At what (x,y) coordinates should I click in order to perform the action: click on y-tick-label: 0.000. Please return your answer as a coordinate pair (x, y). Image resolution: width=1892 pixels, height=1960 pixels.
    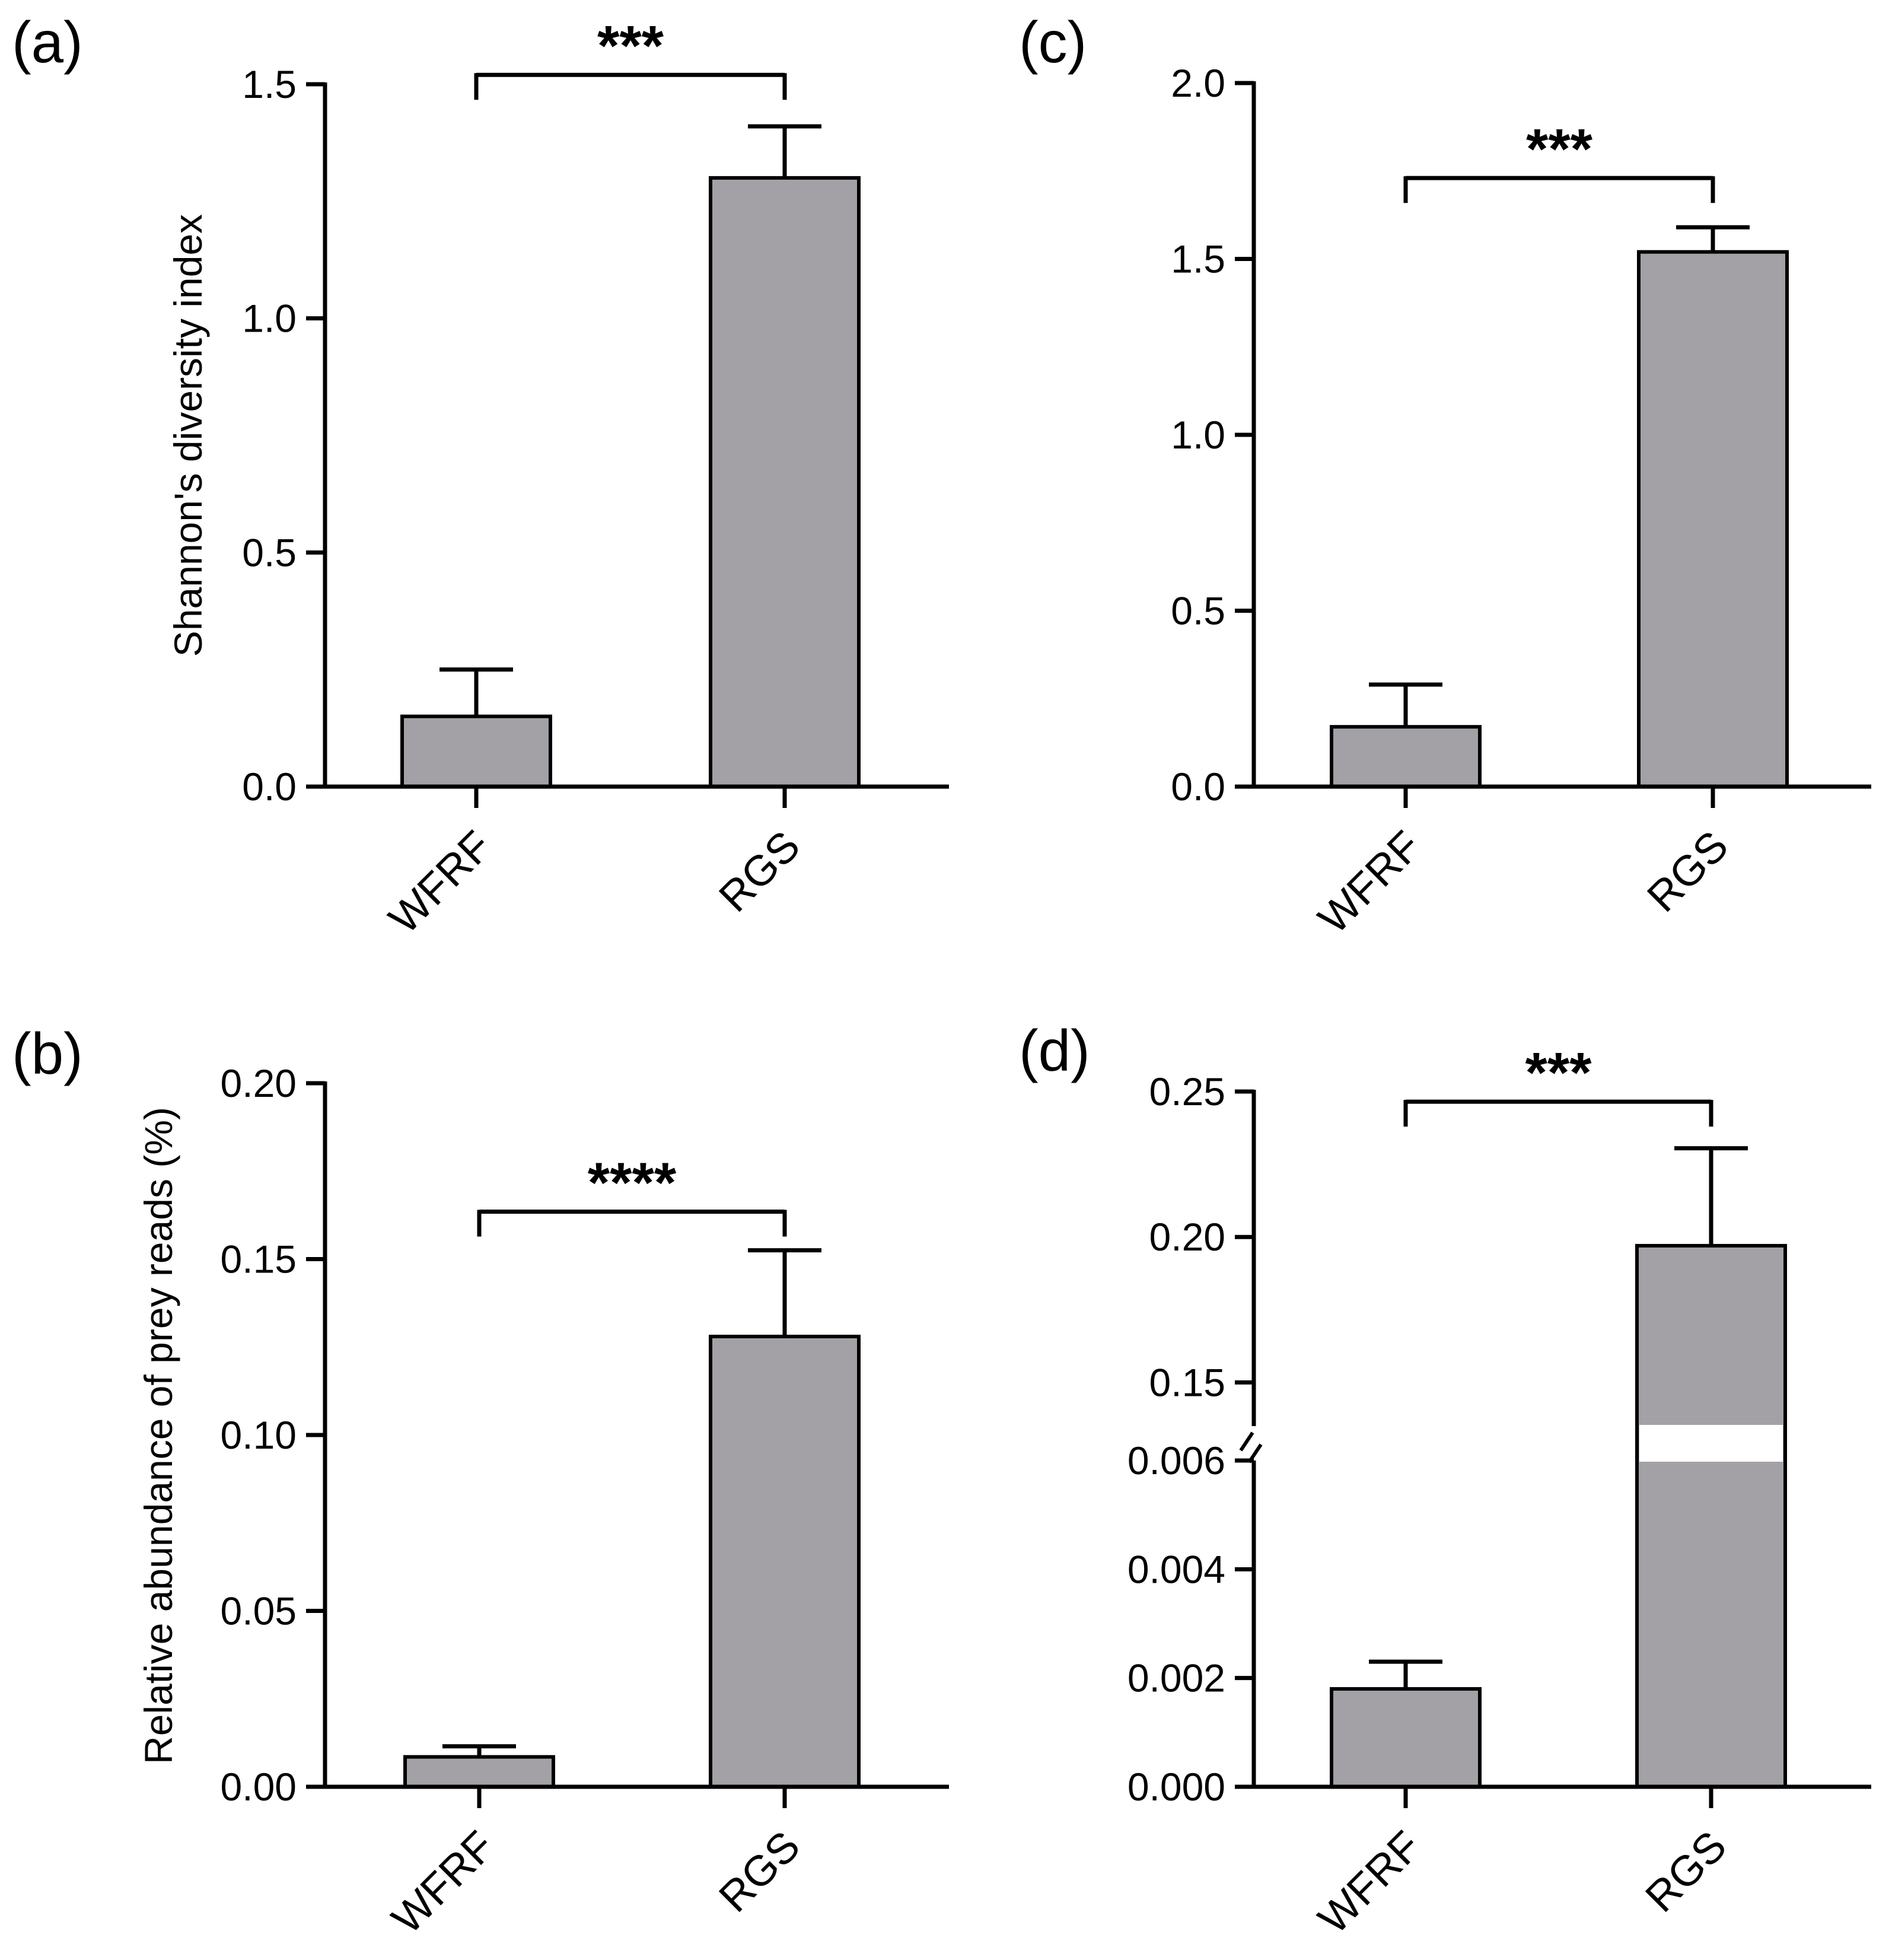
    Looking at the image, I should click on (1176, 1787).